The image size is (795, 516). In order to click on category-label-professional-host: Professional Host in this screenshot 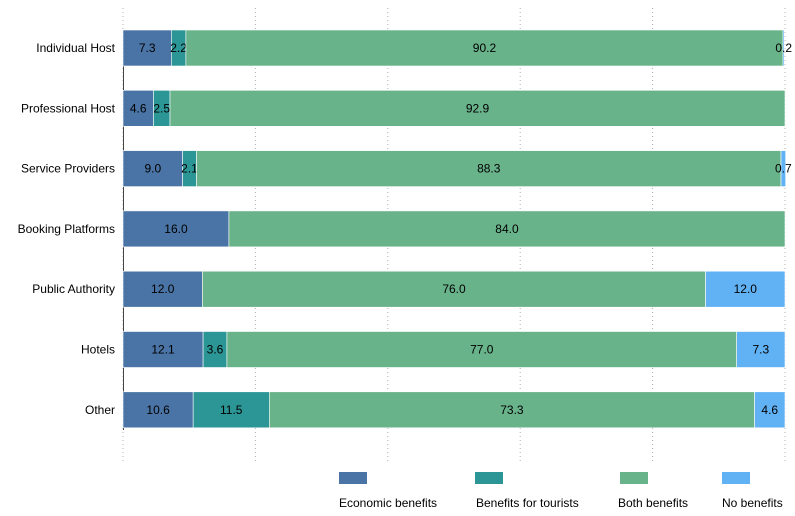, I will do `click(68, 108)`.